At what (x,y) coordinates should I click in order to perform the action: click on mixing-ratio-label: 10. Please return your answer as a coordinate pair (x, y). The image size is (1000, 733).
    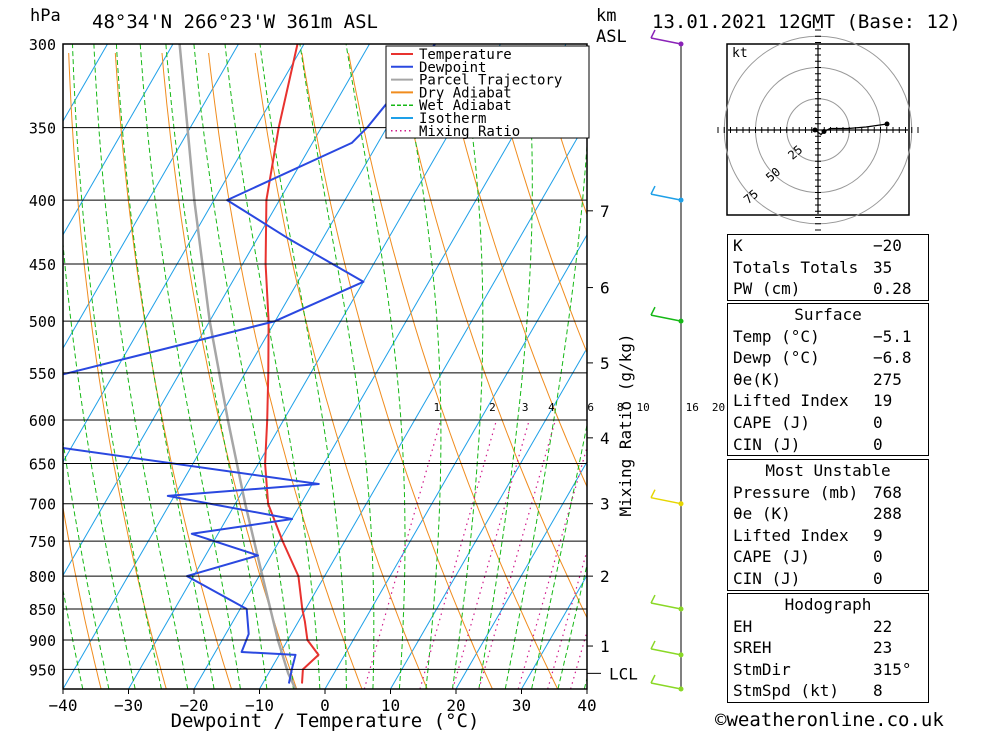
    Looking at the image, I should click on (643, 407).